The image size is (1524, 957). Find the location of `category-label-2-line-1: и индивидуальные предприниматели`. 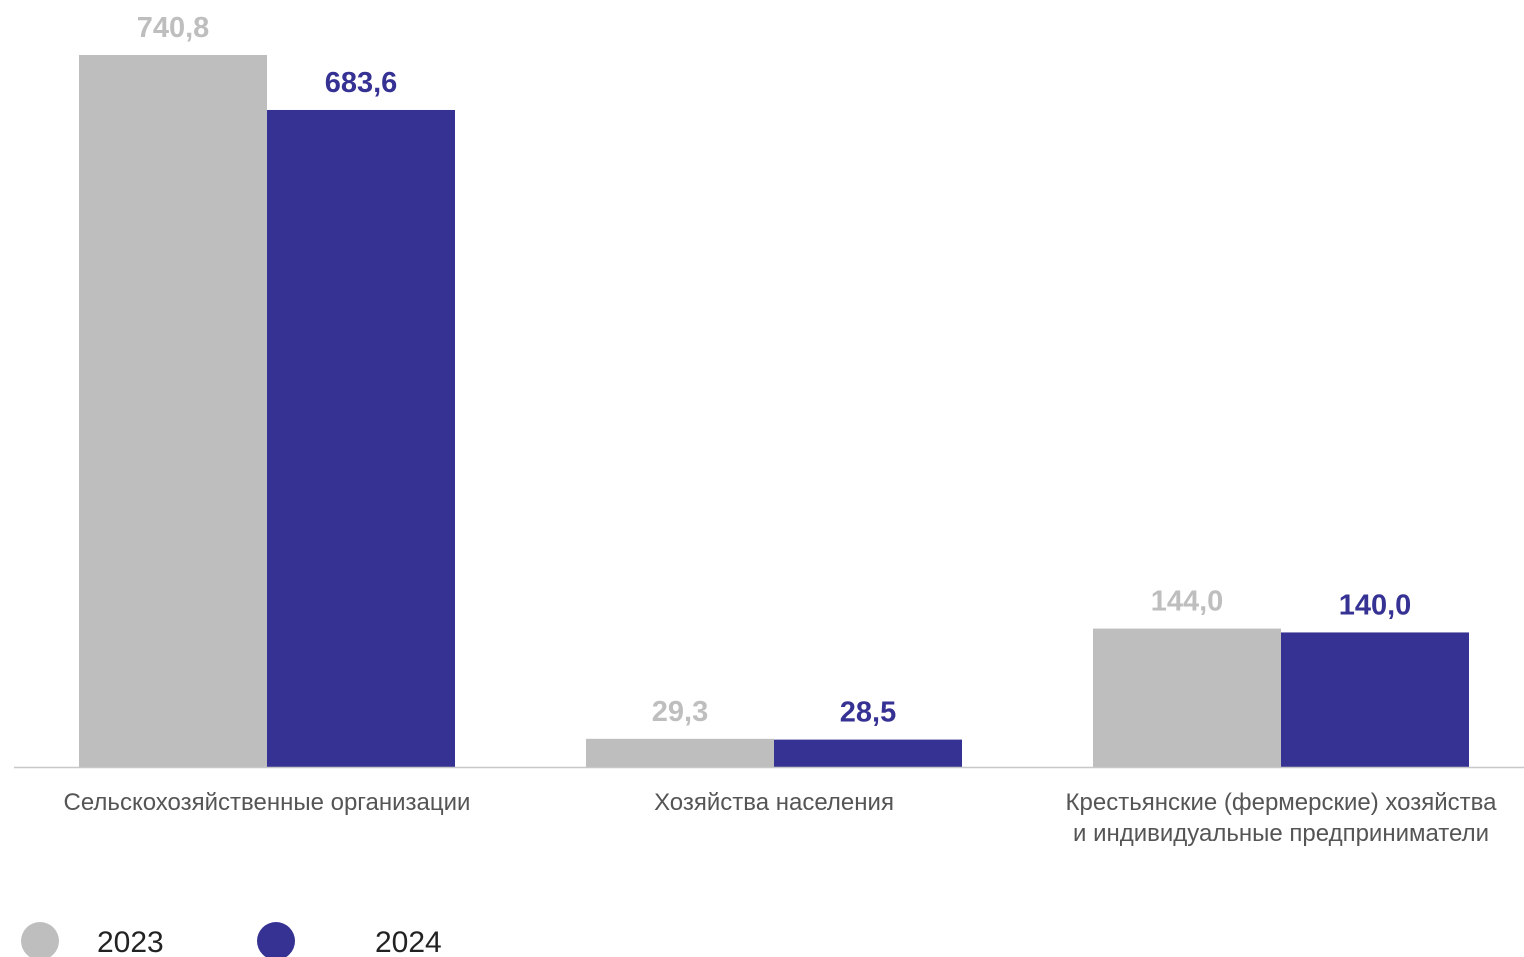

category-label-2-line-1: и индивидуальные предприниматели is located at coordinates (1281, 833).